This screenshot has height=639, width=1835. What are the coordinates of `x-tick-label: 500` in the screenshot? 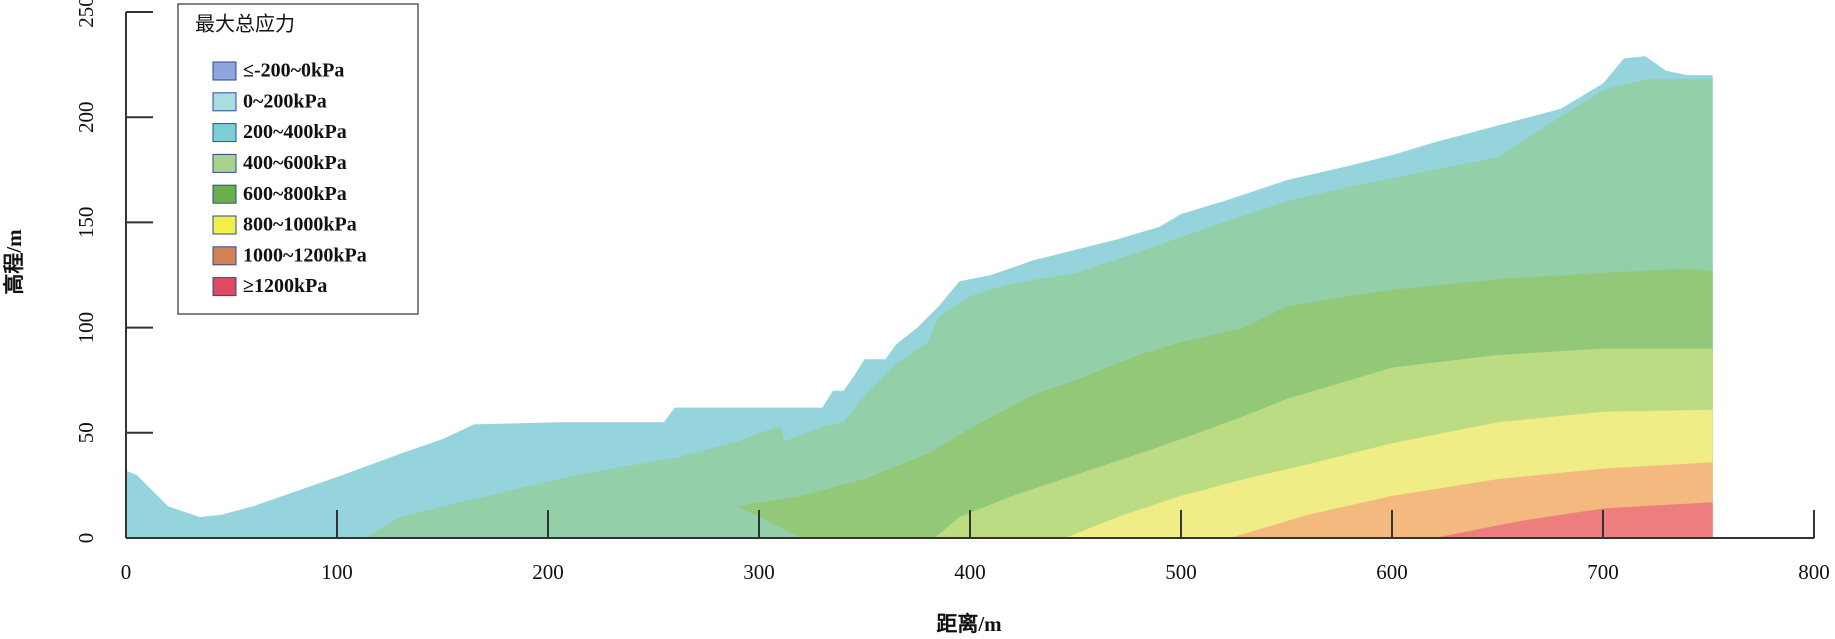 It's located at (1181, 572).